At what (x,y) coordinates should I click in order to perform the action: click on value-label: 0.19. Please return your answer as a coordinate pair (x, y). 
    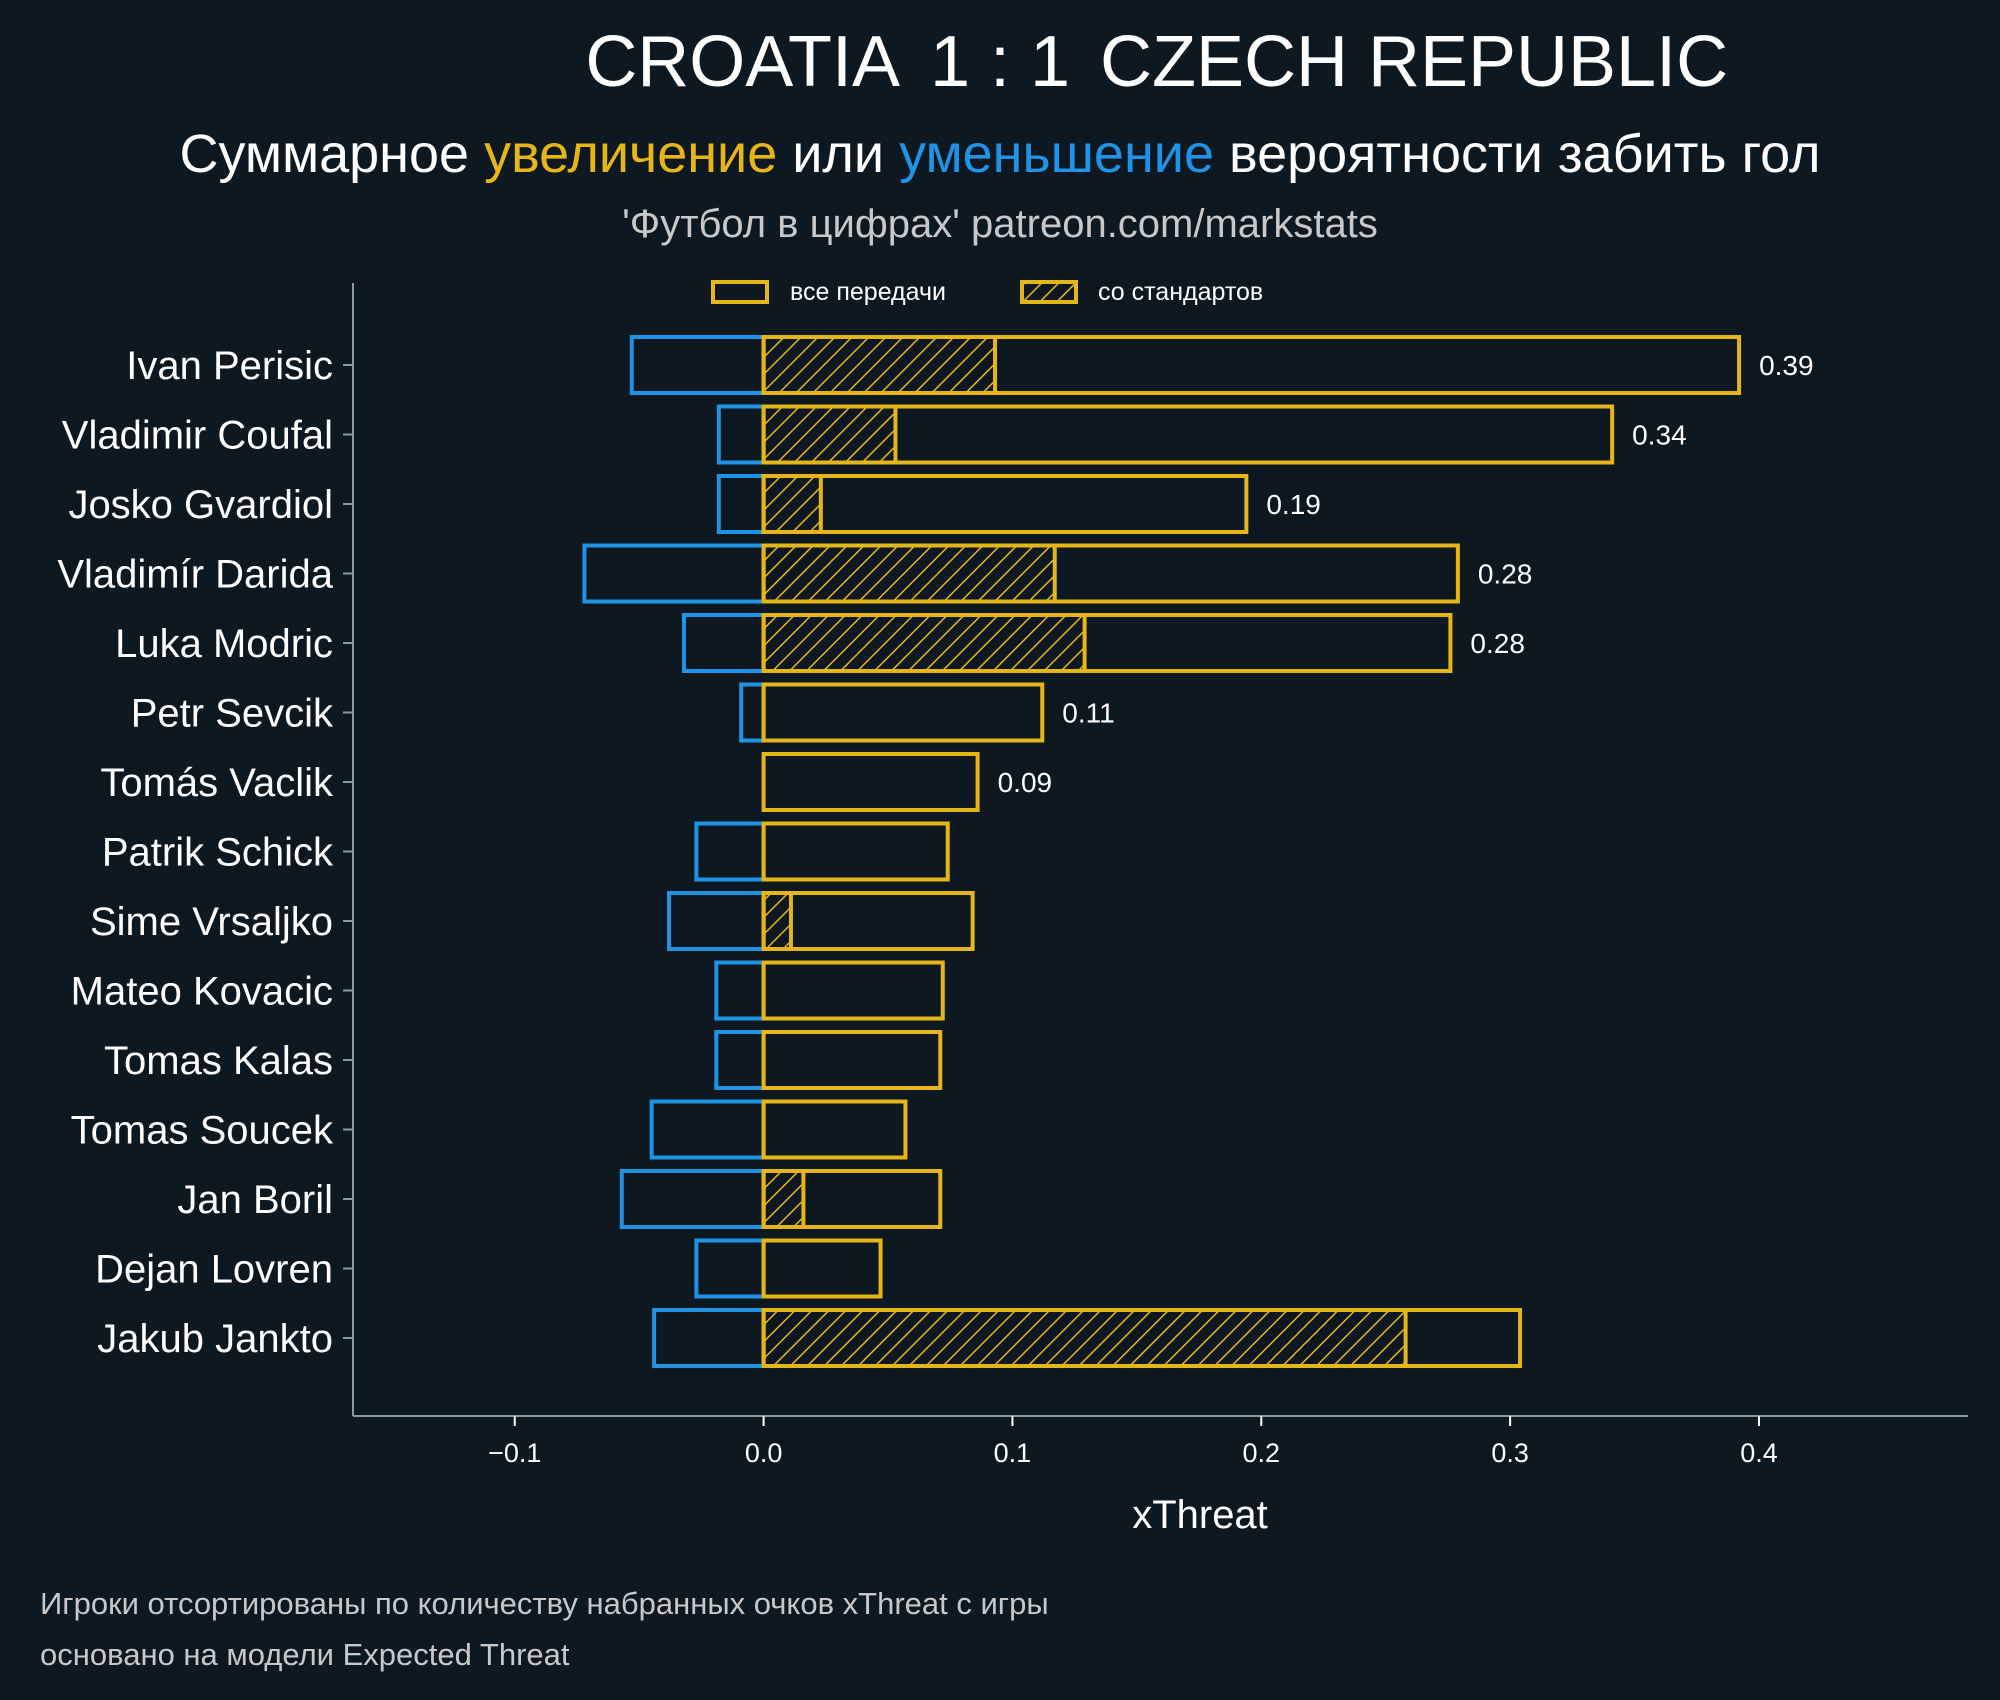
    Looking at the image, I should click on (1293, 504).